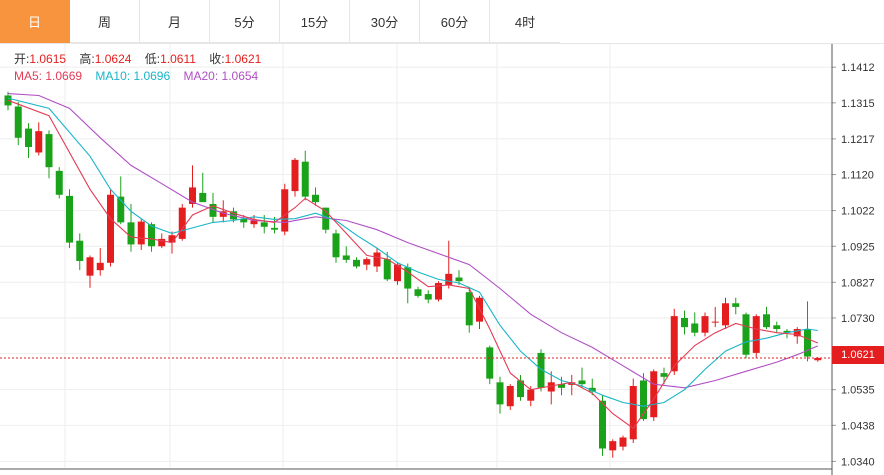  What do you see at coordinates (243, 59) in the screenshot?
I see `close-value: 1.0621` at bounding box center [243, 59].